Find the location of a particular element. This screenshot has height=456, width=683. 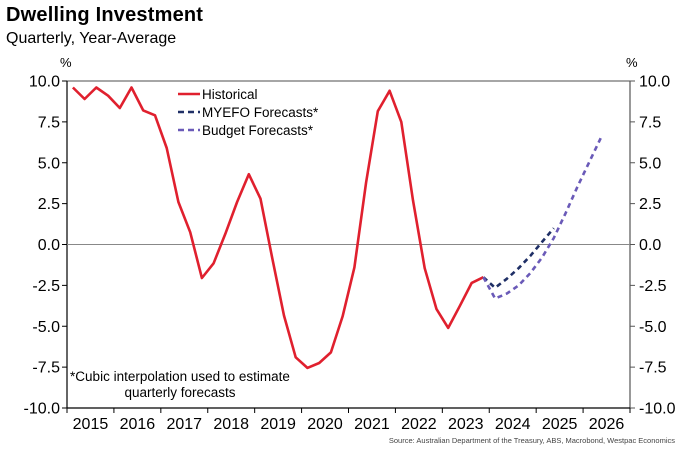

y-tick-label-right: -5.0 is located at coordinates (653, 327).